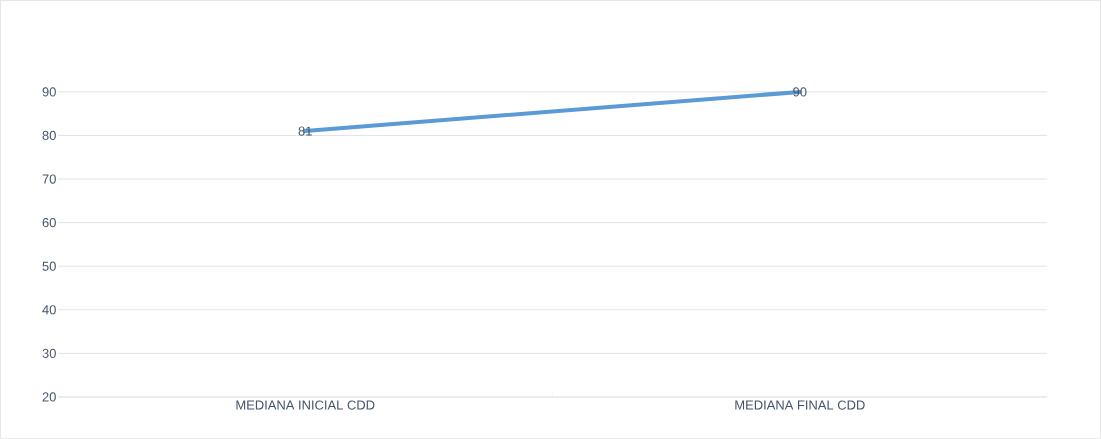 The height and width of the screenshot is (439, 1101). Describe the element at coordinates (49, 310) in the screenshot. I see `y-tick-label: 40` at that location.